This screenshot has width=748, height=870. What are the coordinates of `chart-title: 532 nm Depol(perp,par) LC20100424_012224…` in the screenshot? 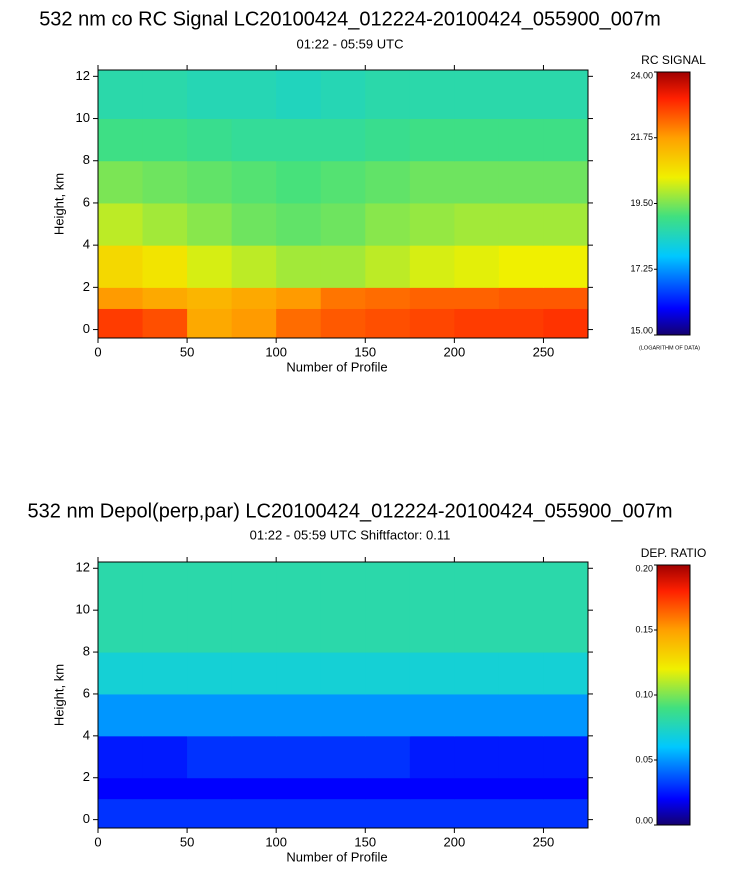 It's located at (350, 511).